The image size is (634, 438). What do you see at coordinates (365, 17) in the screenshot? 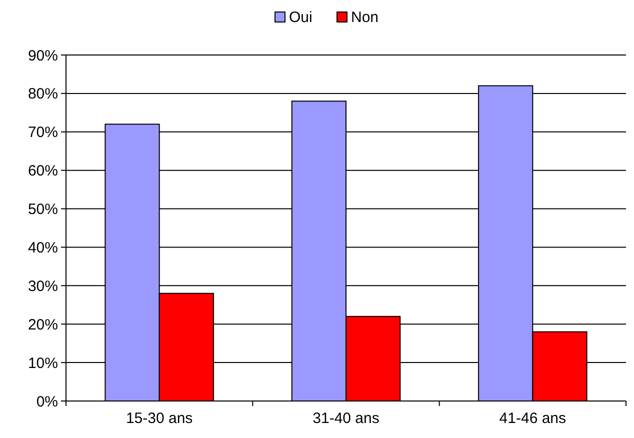
I see `legend-label: Non` at bounding box center [365, 17].